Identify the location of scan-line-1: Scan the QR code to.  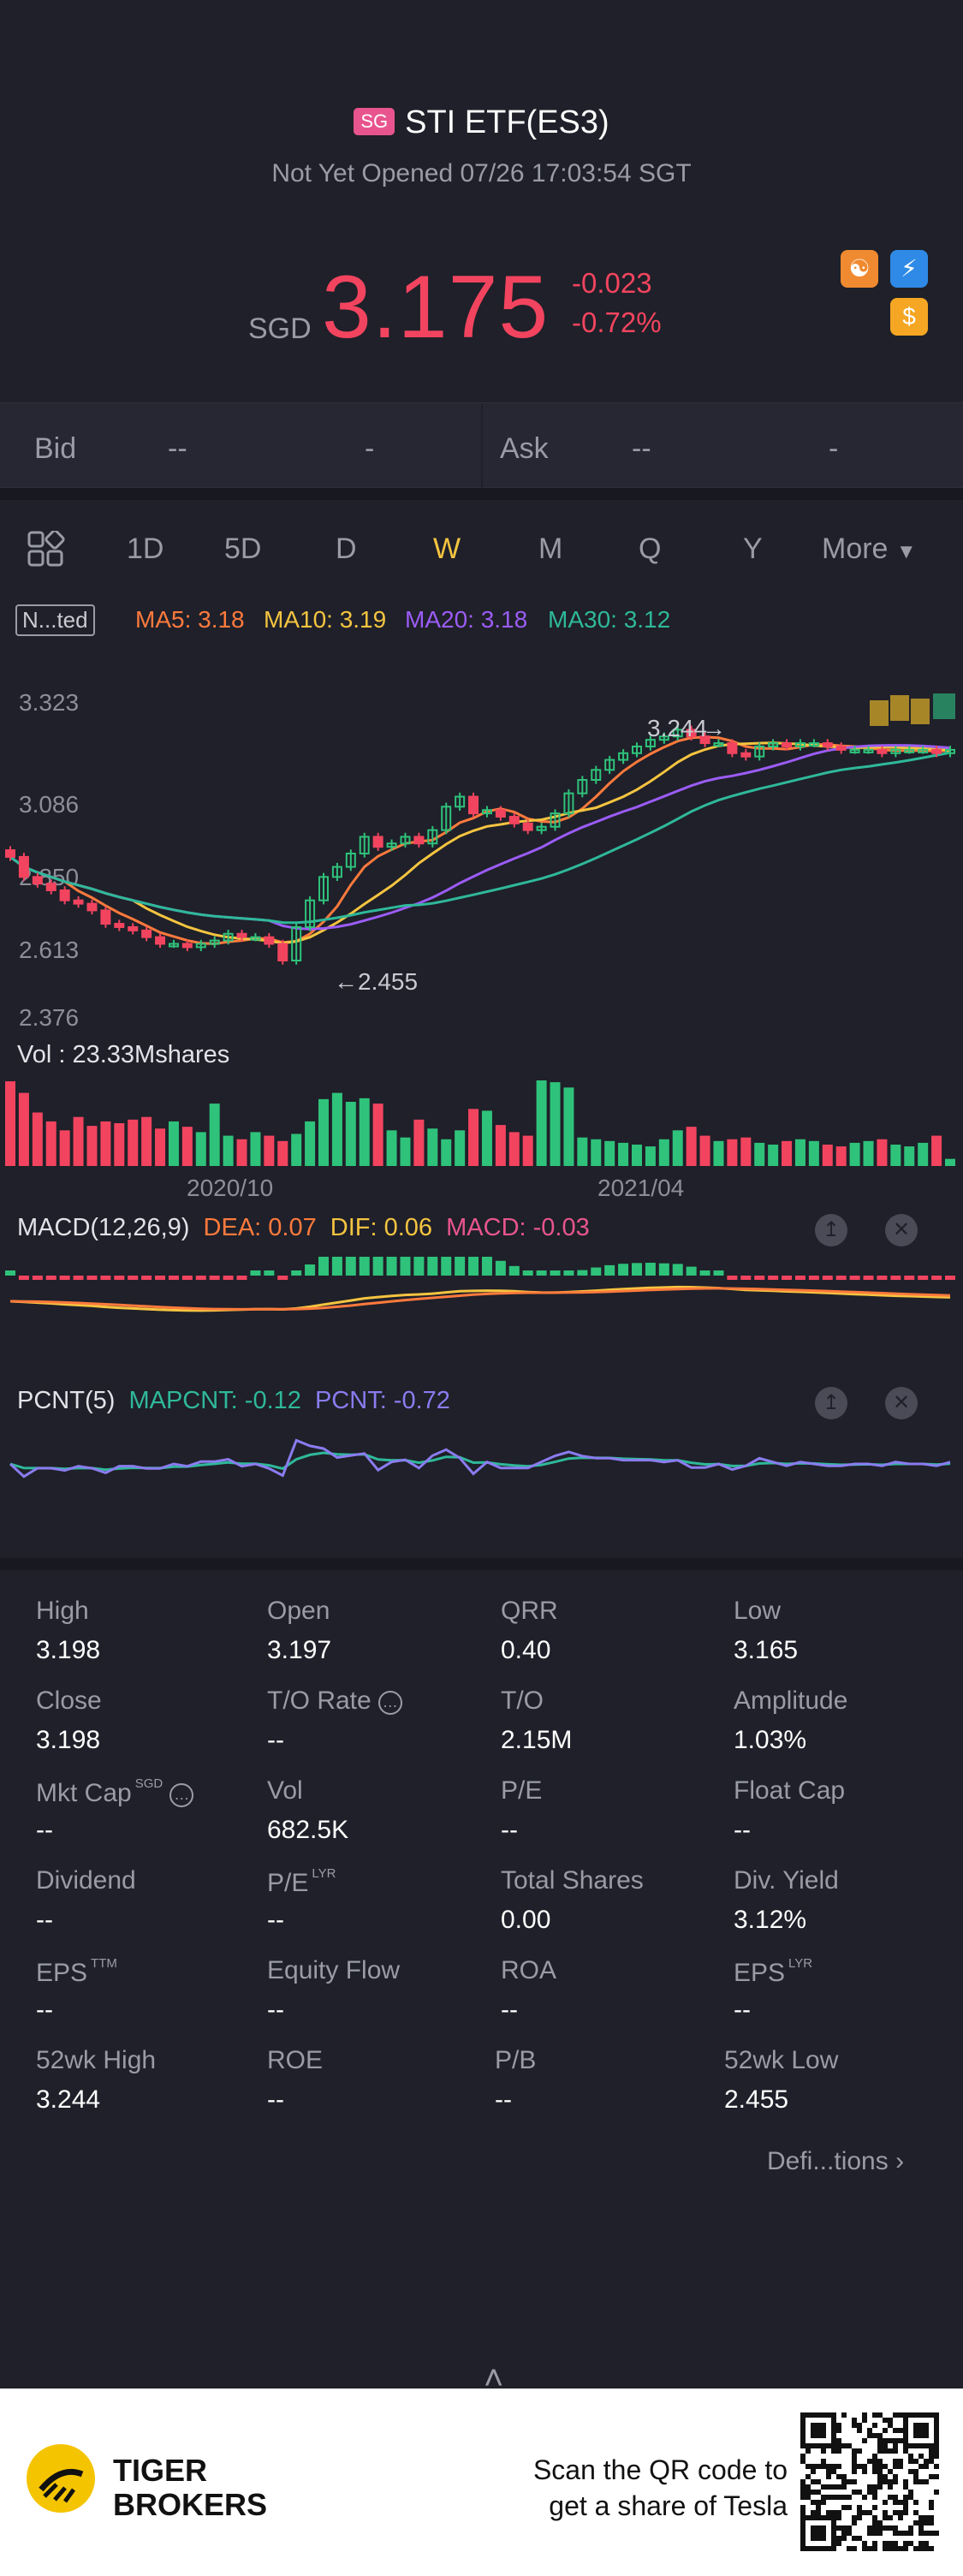
(660, 2470).